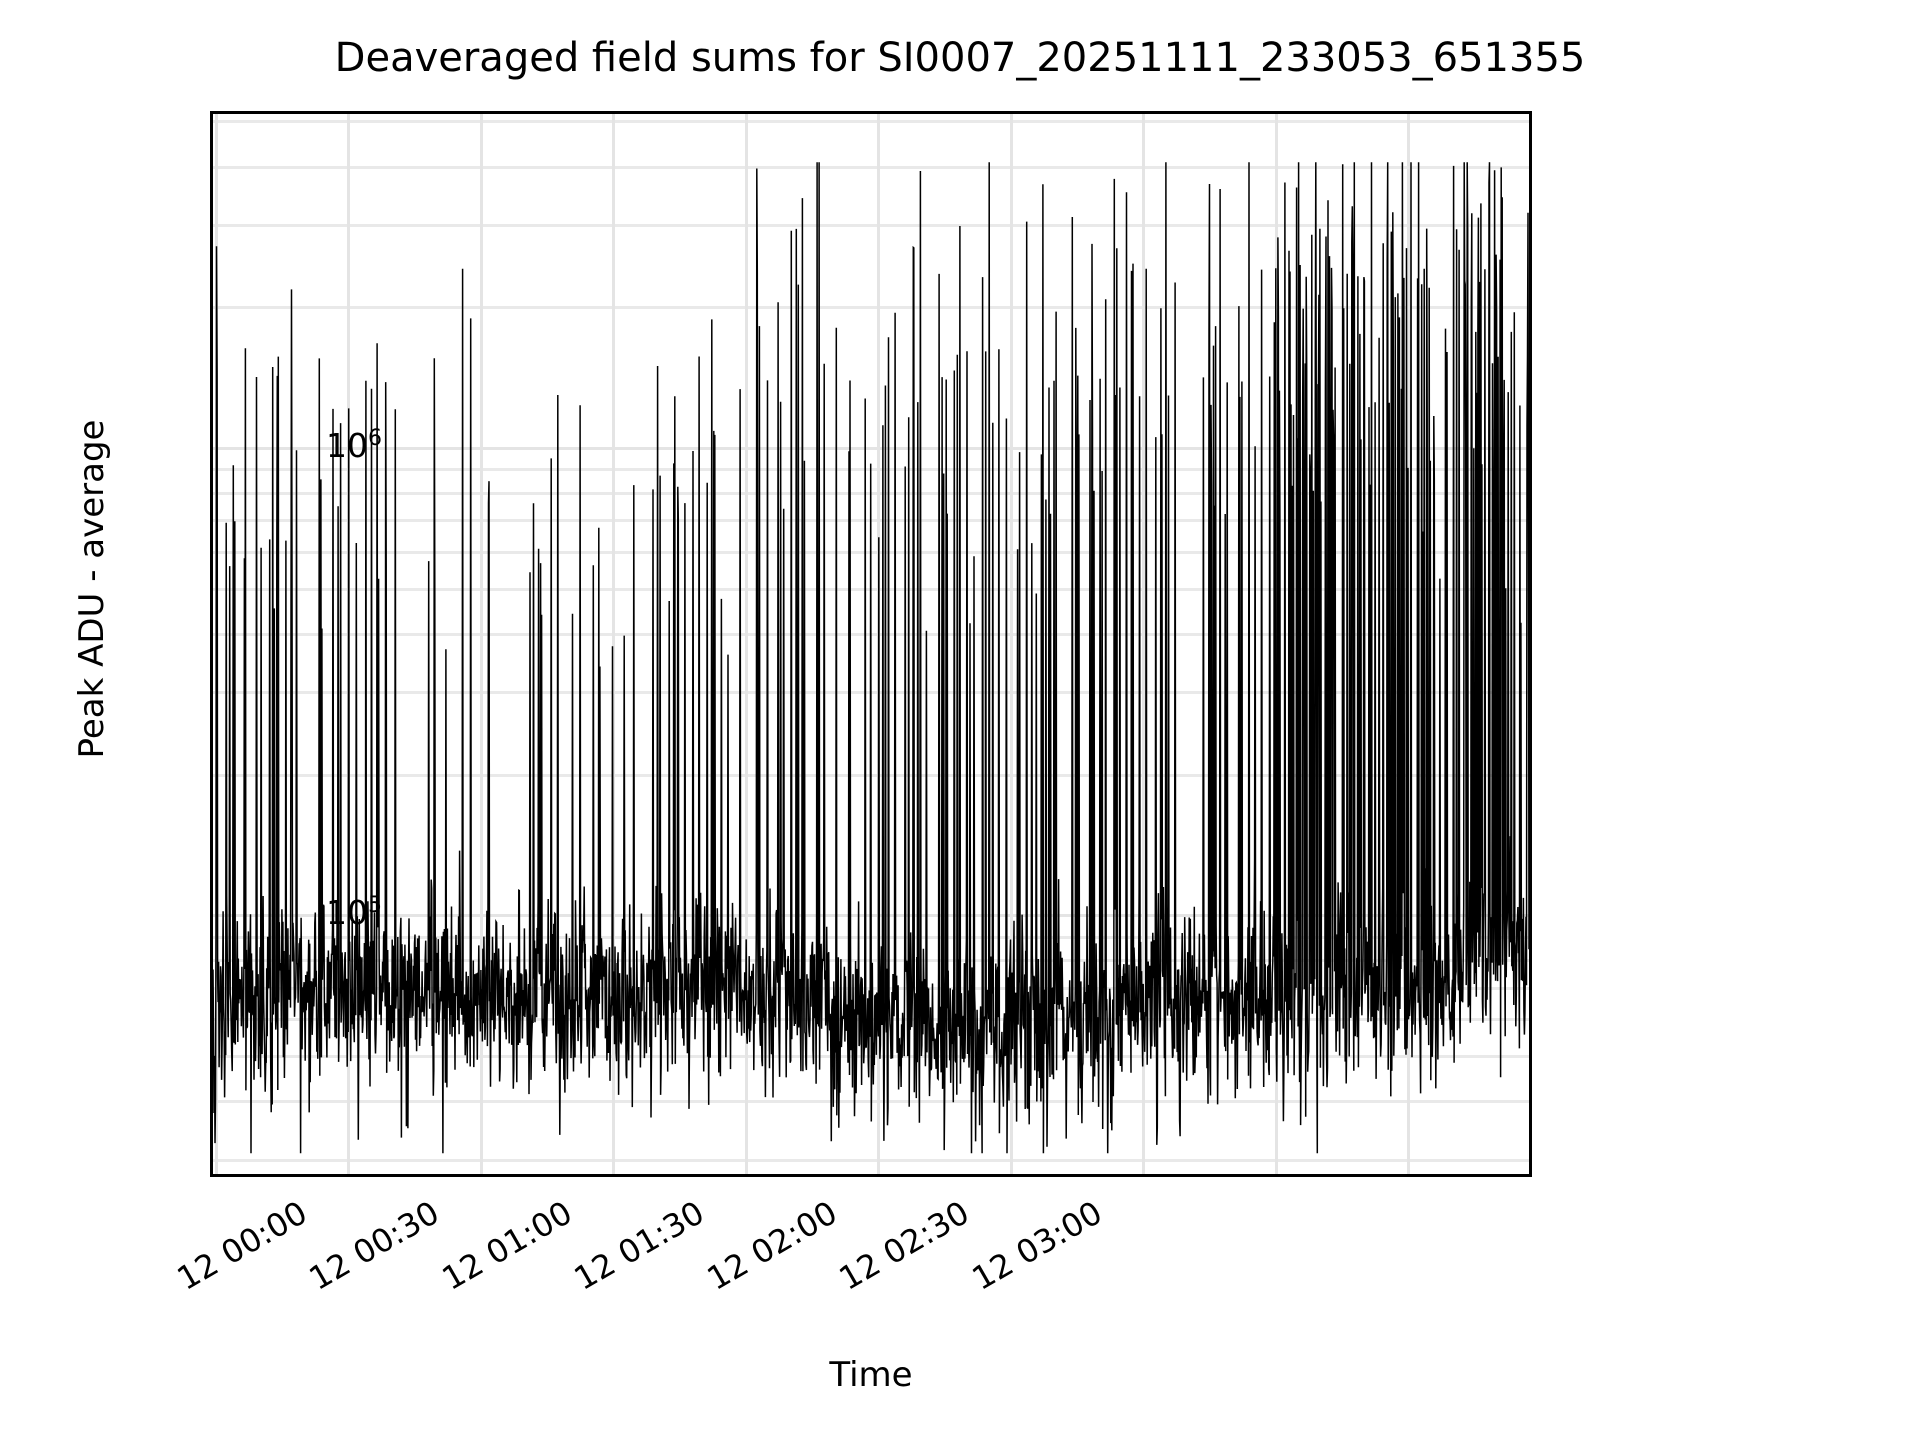  Describe the element at coordinates (871, 1375) in the screenshot. I see `x-axis-label: Time` at that location.